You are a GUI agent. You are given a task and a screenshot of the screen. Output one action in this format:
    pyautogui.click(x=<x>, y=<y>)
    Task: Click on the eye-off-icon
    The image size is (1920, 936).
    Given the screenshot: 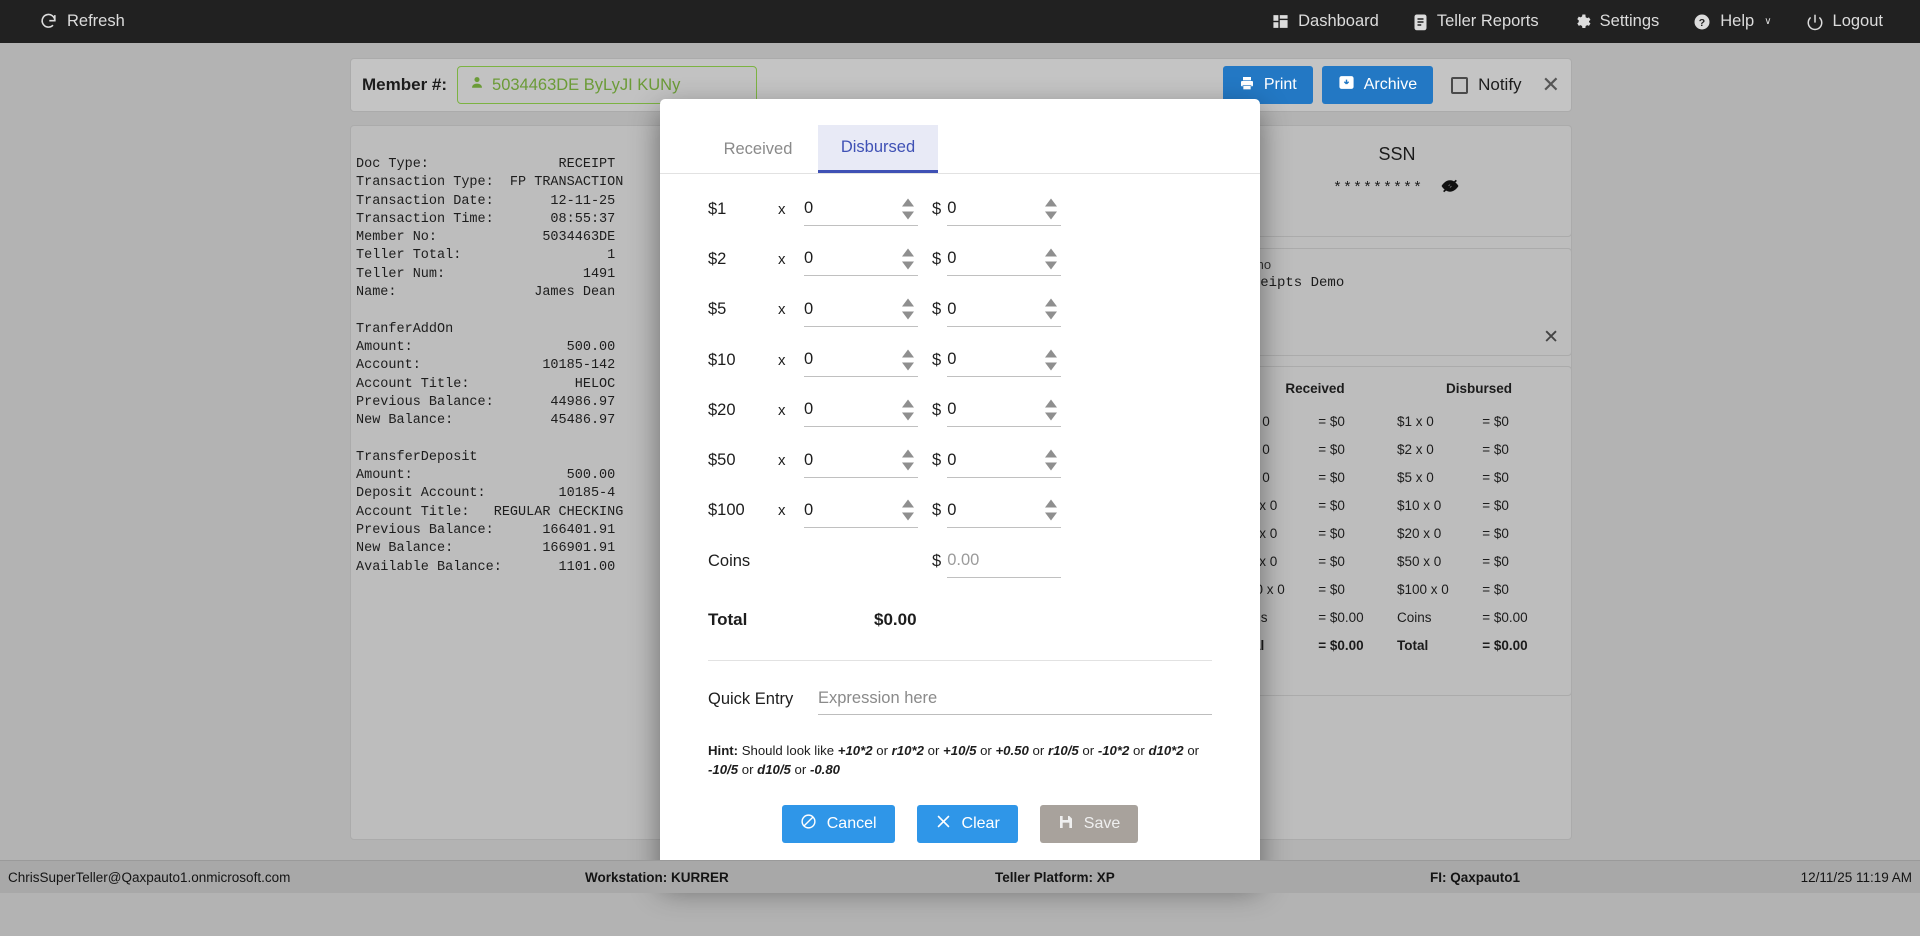 What is the action you would take?
    pyautogui.click(x=1450, y=188)
    